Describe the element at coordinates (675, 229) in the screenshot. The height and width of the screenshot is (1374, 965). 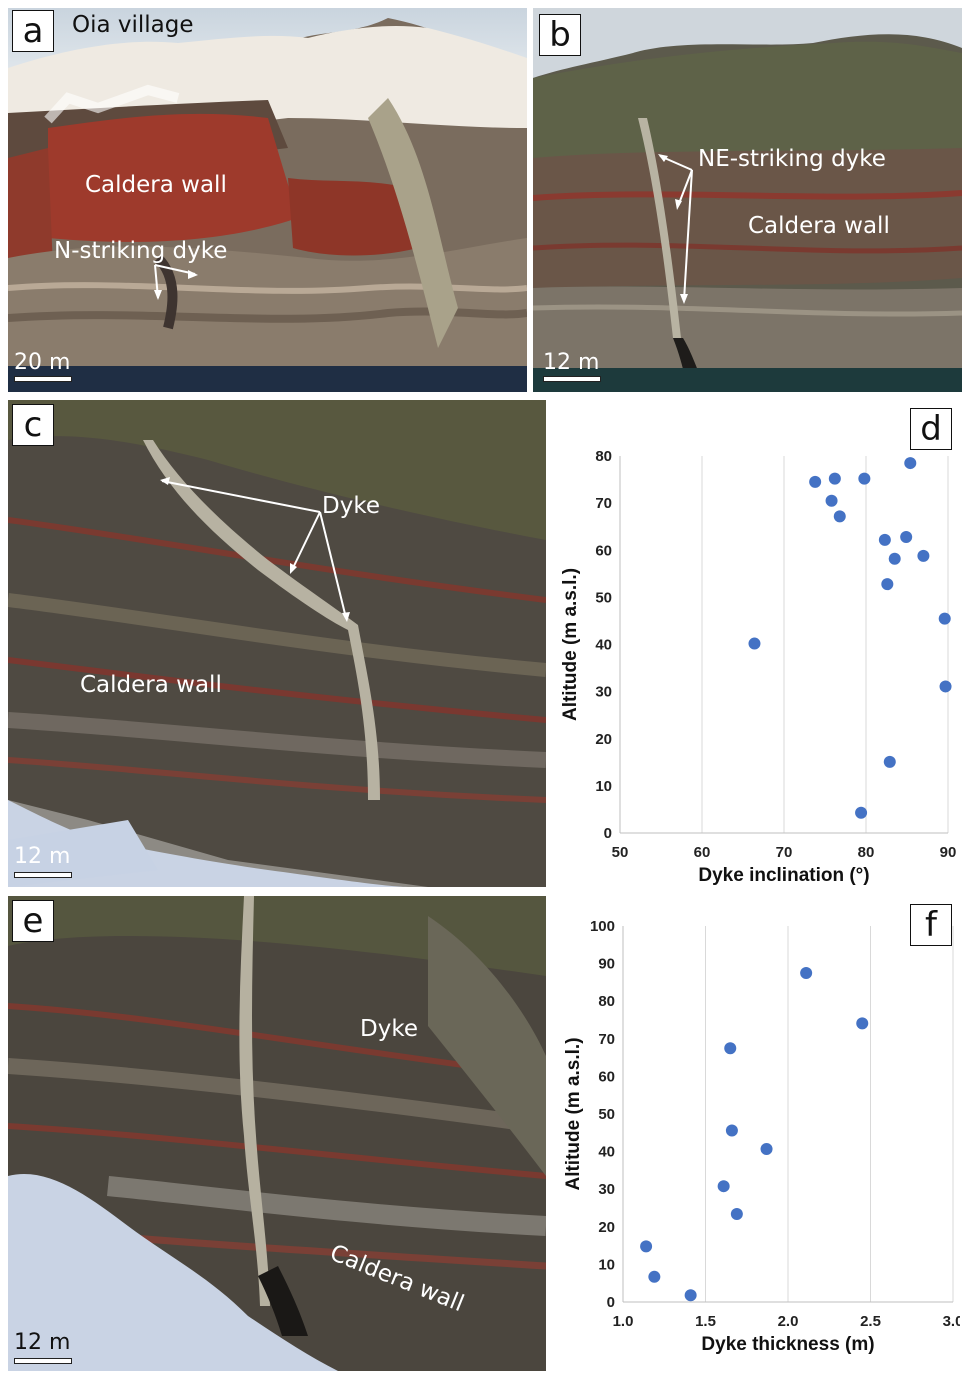
I see `dyke-pointer-arrows-b` at that location.